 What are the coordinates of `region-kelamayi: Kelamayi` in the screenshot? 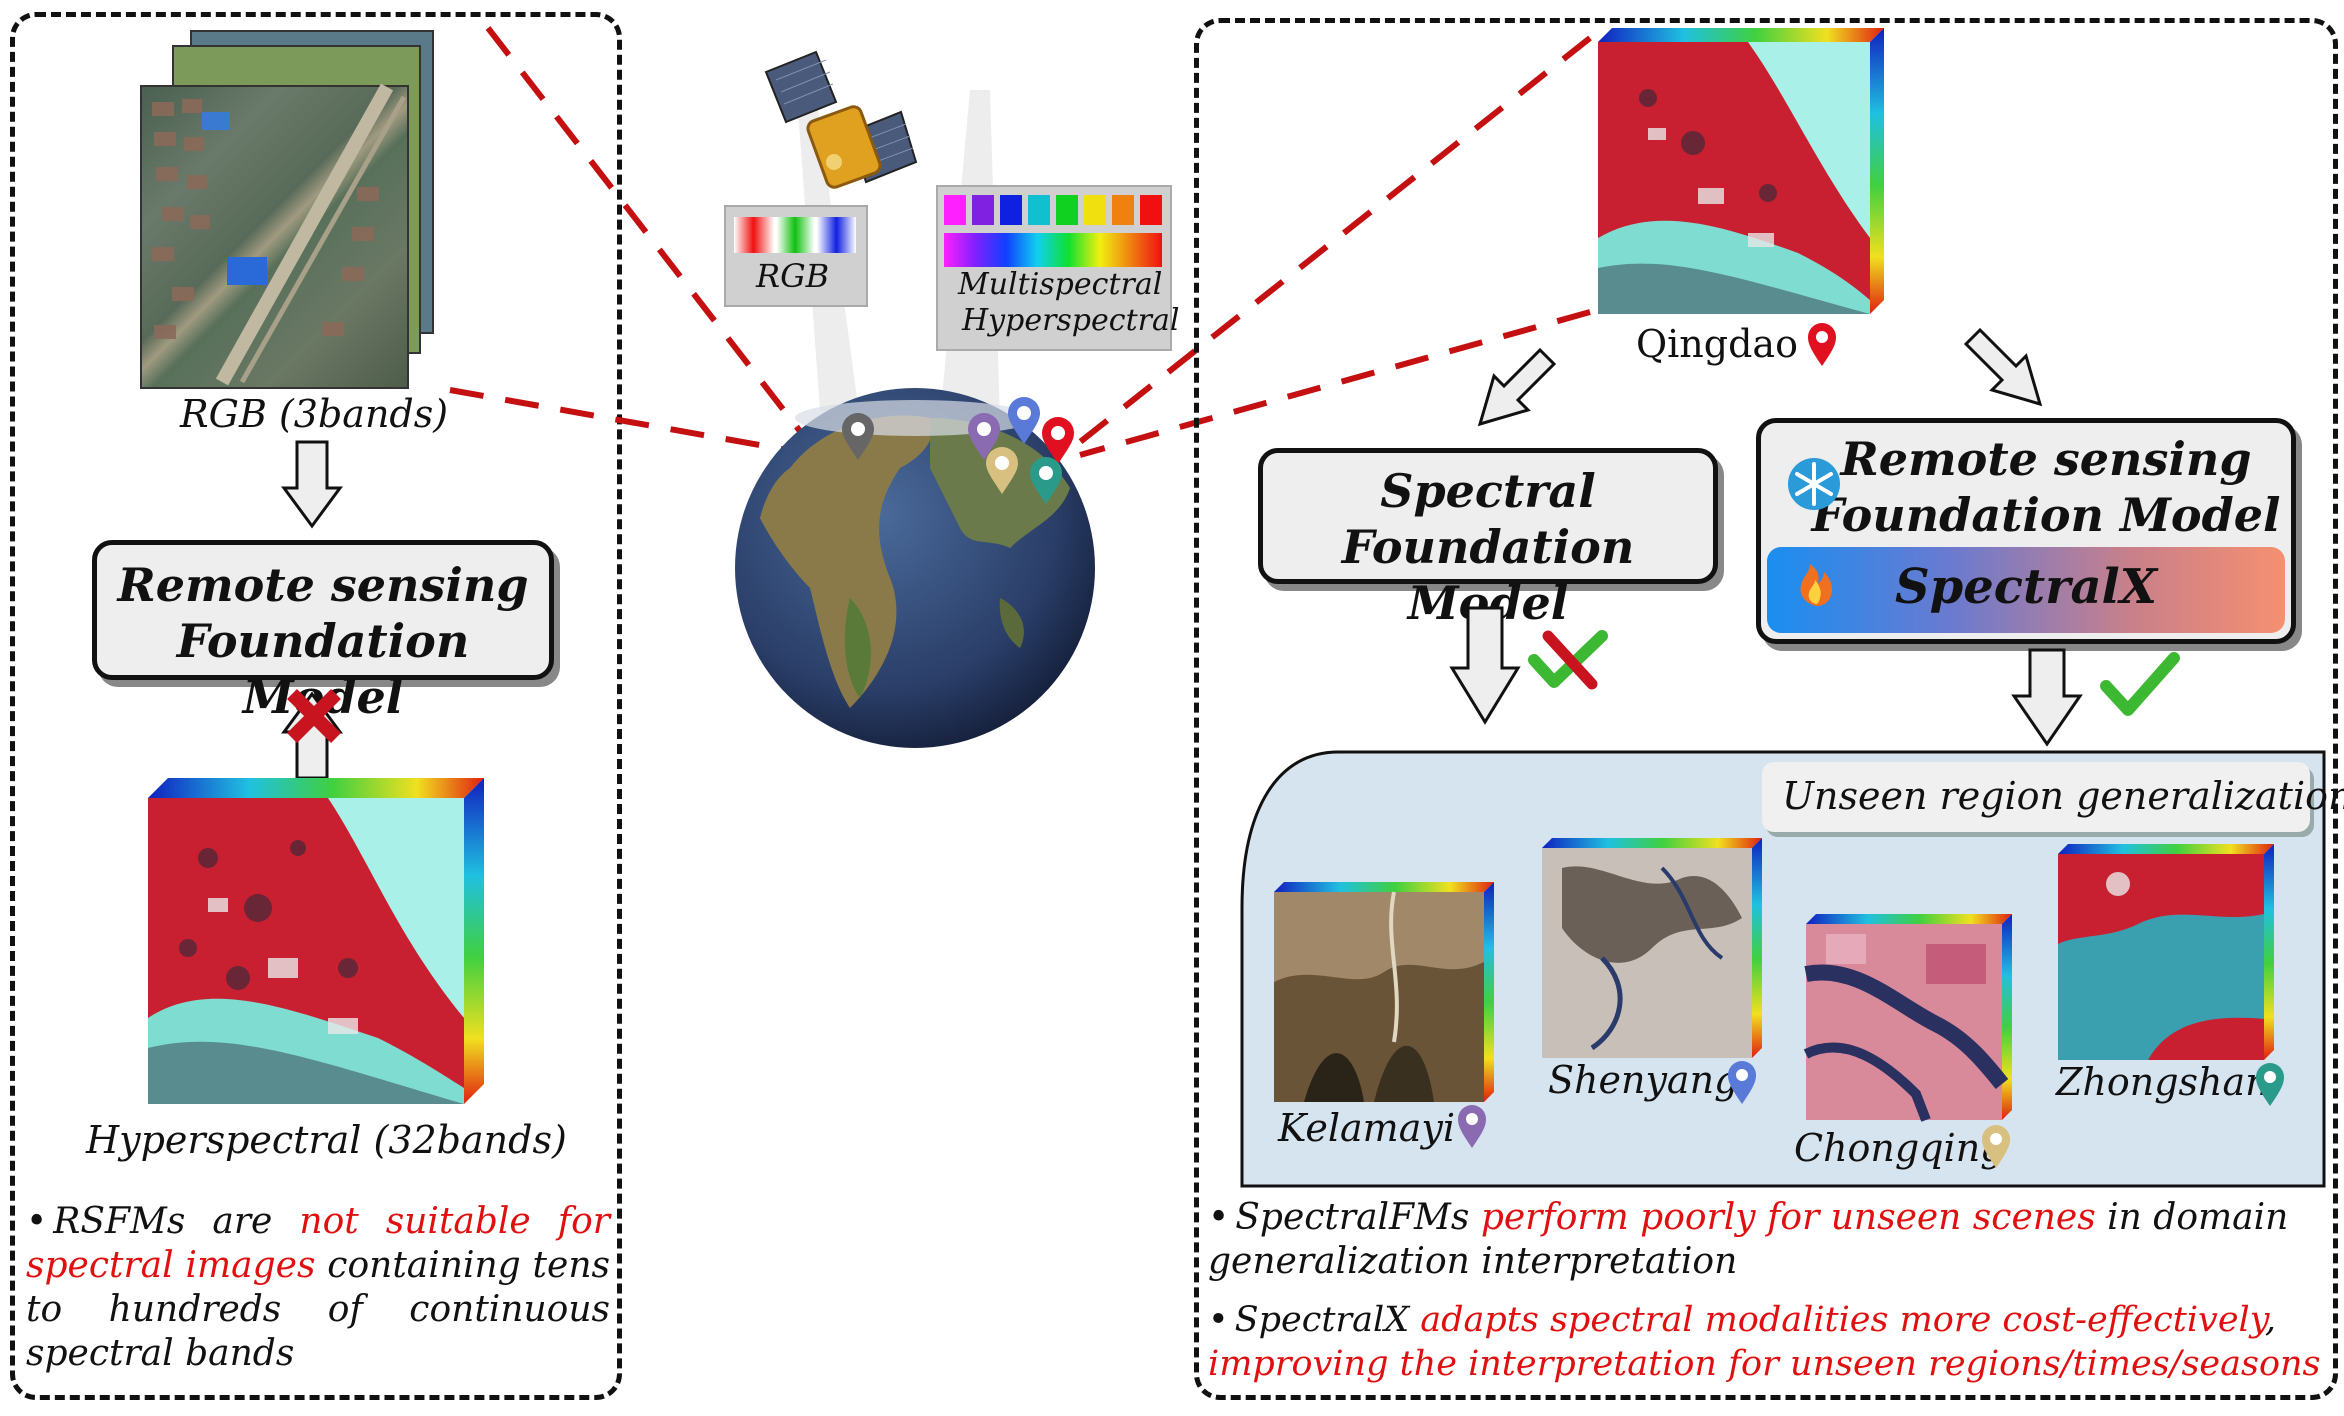 It's located at (1366, 1128).